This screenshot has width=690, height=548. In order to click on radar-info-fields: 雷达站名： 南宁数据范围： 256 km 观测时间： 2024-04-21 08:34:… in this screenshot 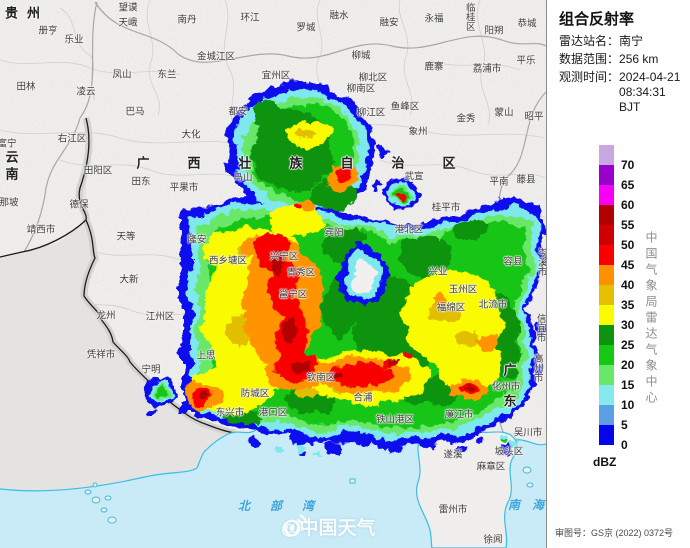, I will do `click(623, 76)`.